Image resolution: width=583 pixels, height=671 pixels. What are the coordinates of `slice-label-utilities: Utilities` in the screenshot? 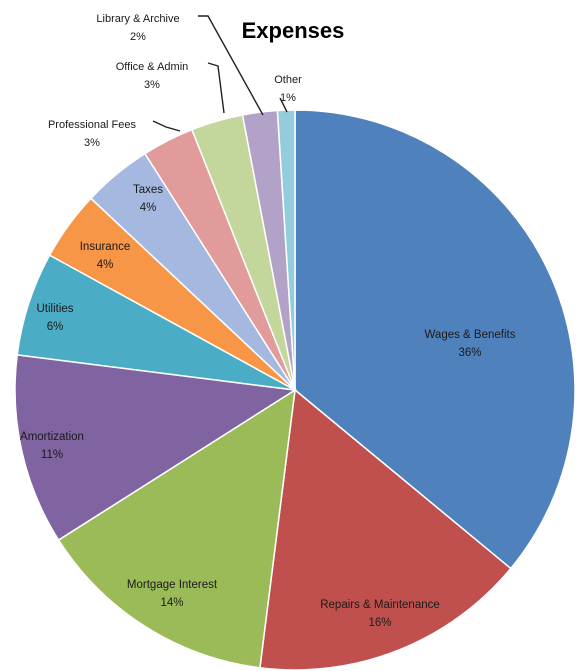 It's located at (54, 309).